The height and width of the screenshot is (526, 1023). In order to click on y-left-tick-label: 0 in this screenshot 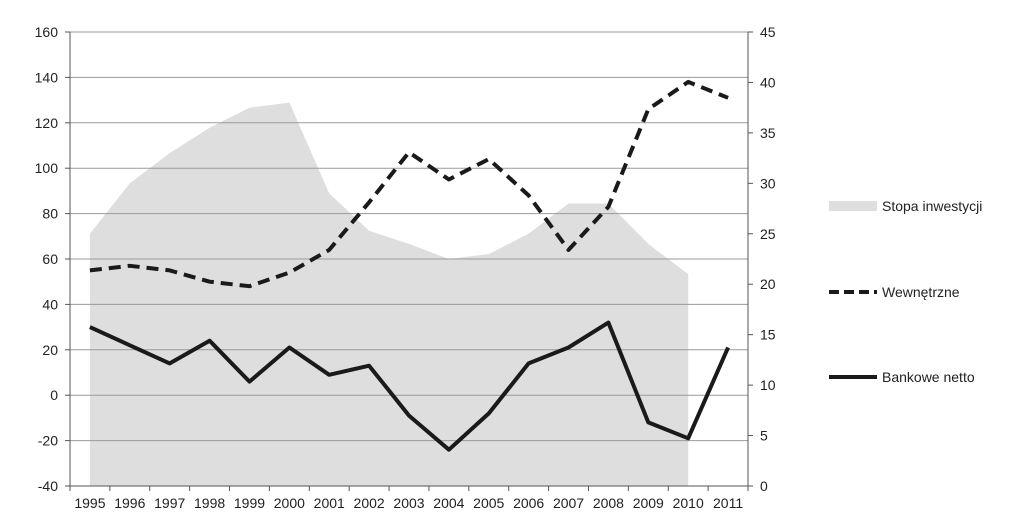, I will do `click(54, 395)`.